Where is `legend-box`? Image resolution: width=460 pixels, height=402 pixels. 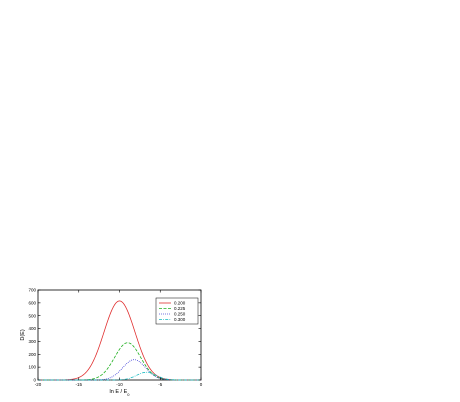
legend-box is located at coordinates (177, 311).